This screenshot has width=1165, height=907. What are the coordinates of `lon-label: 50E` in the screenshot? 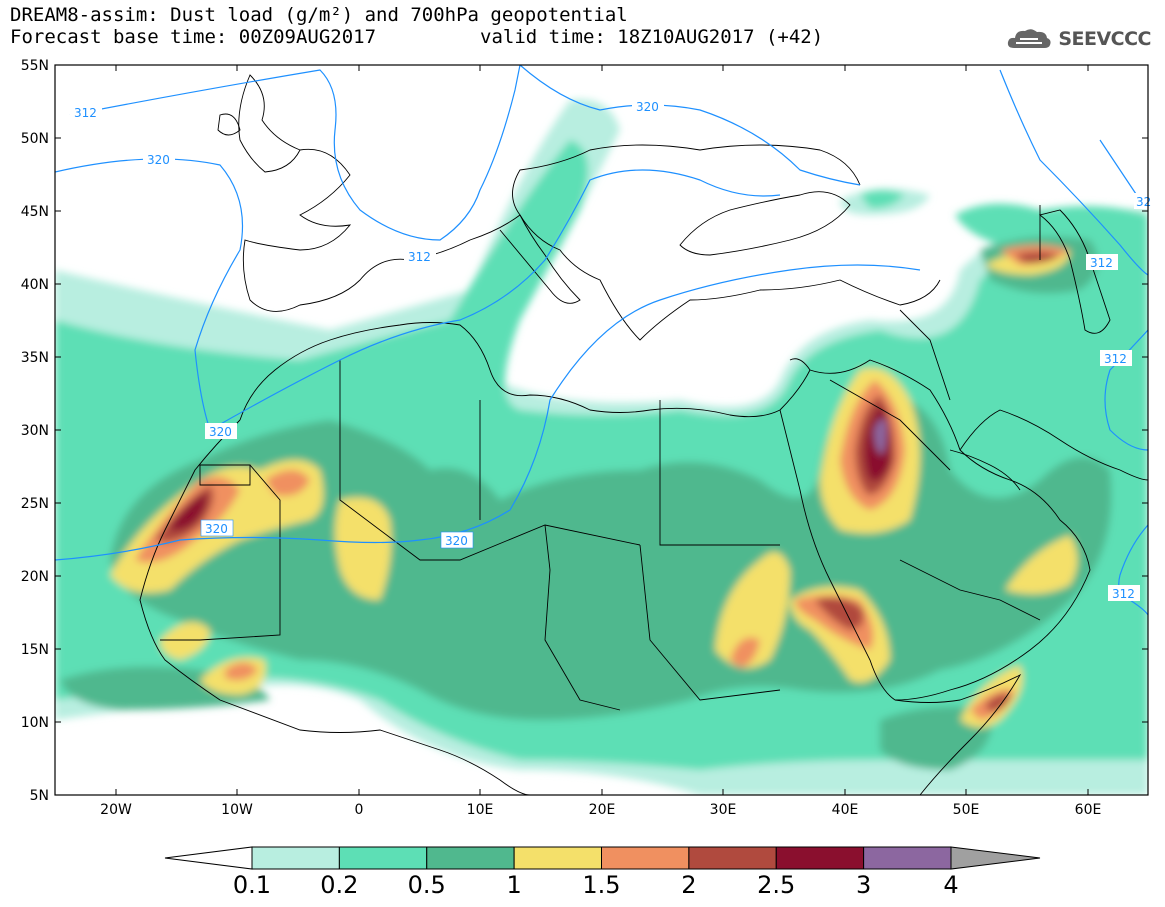 It's located at (966, 810).